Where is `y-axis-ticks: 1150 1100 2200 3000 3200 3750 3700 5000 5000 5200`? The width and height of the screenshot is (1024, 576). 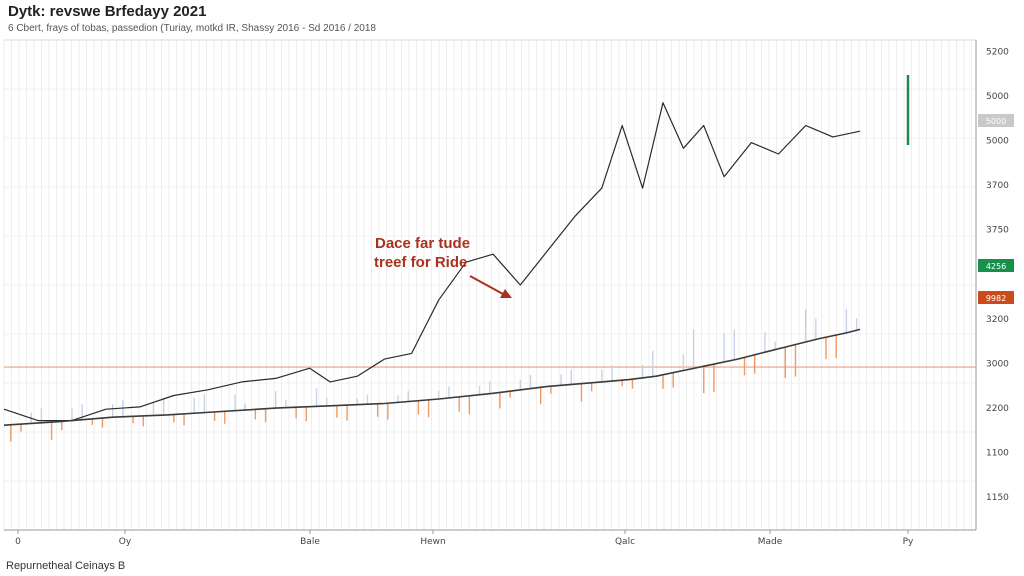 y-axis-ticks: 1150 1100 2200 3000 3200 3750 3700 5000 5000 5200 is located at coordinates (997, 275).